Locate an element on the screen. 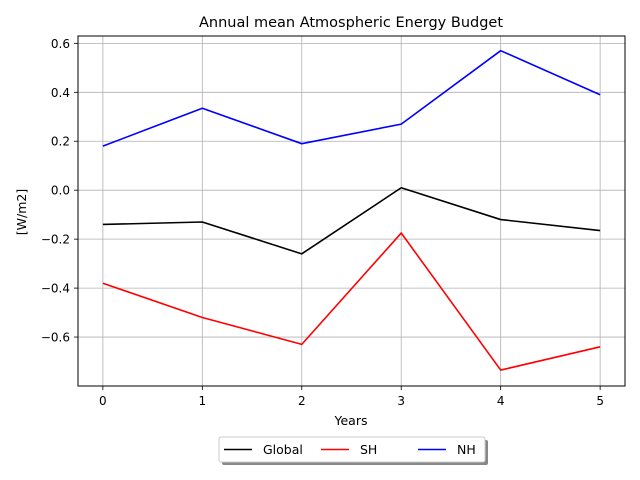 Image resolution: width=640 pixels, height=480 pixels. chart-title: Annual mean Atmospheric Energy Budget is located at coordinates (351, 23).